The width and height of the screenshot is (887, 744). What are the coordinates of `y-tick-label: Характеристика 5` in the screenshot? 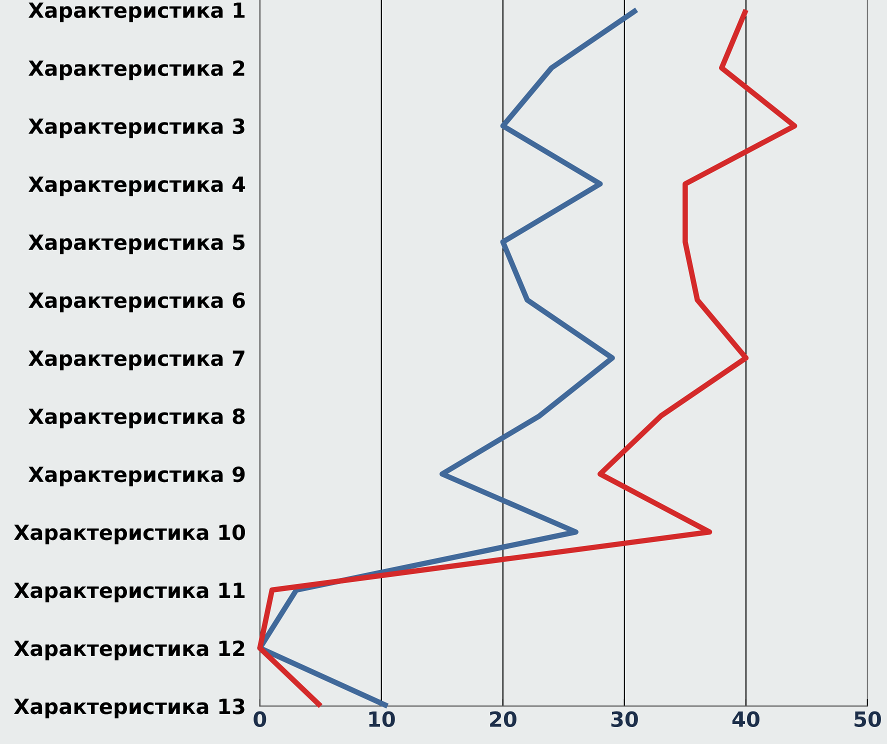 It's located at (136, 244).